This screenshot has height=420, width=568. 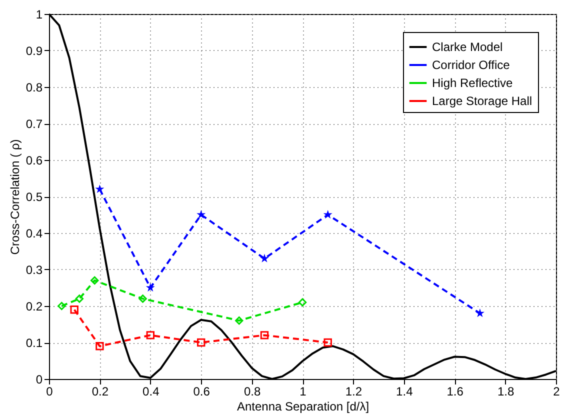 I want to click on legend-label: Corridor Office, so click(x=471, y=65).